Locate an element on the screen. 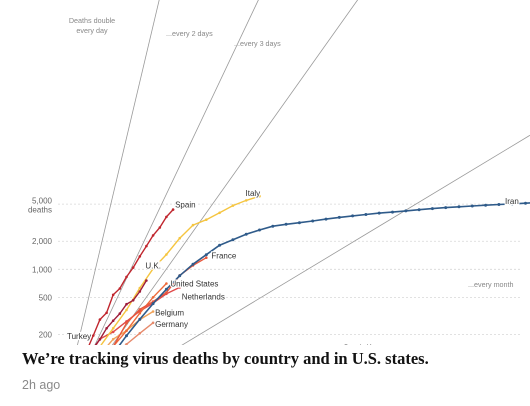 This screenshot has height=406, width=530. series-line-spain is located at coordinates (131, 277).